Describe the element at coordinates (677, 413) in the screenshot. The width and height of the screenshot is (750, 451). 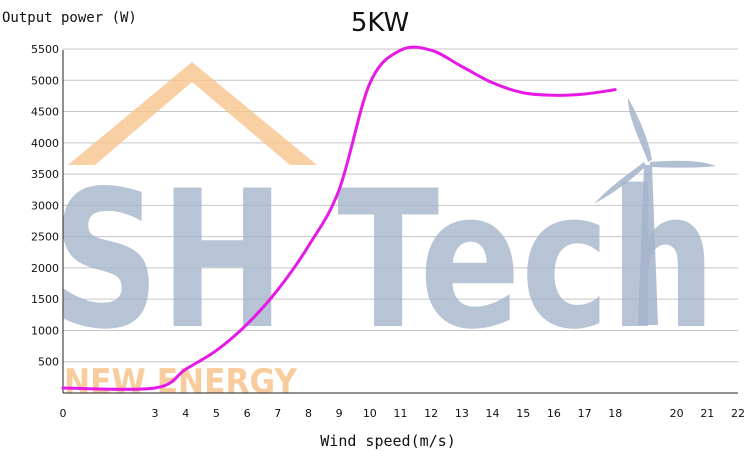
I see `x-tick-label: 20` at that location.